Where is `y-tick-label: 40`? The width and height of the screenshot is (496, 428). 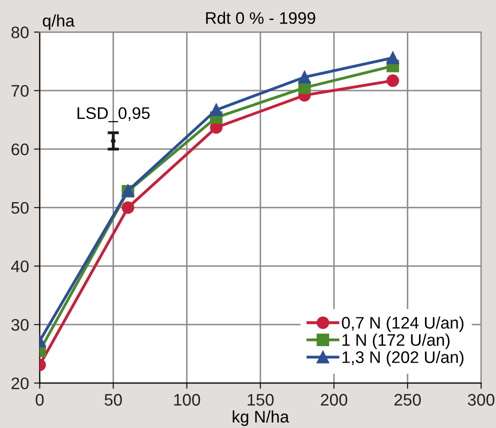
y-tick-label: 40 is located at coordinates (20, 266).